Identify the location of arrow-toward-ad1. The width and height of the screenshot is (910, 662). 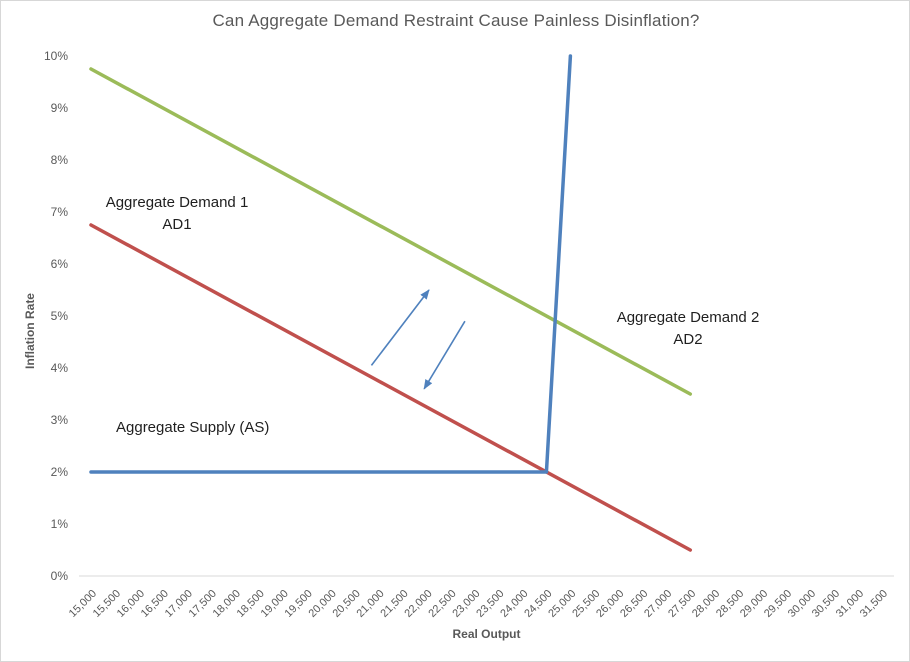
(444, 355).